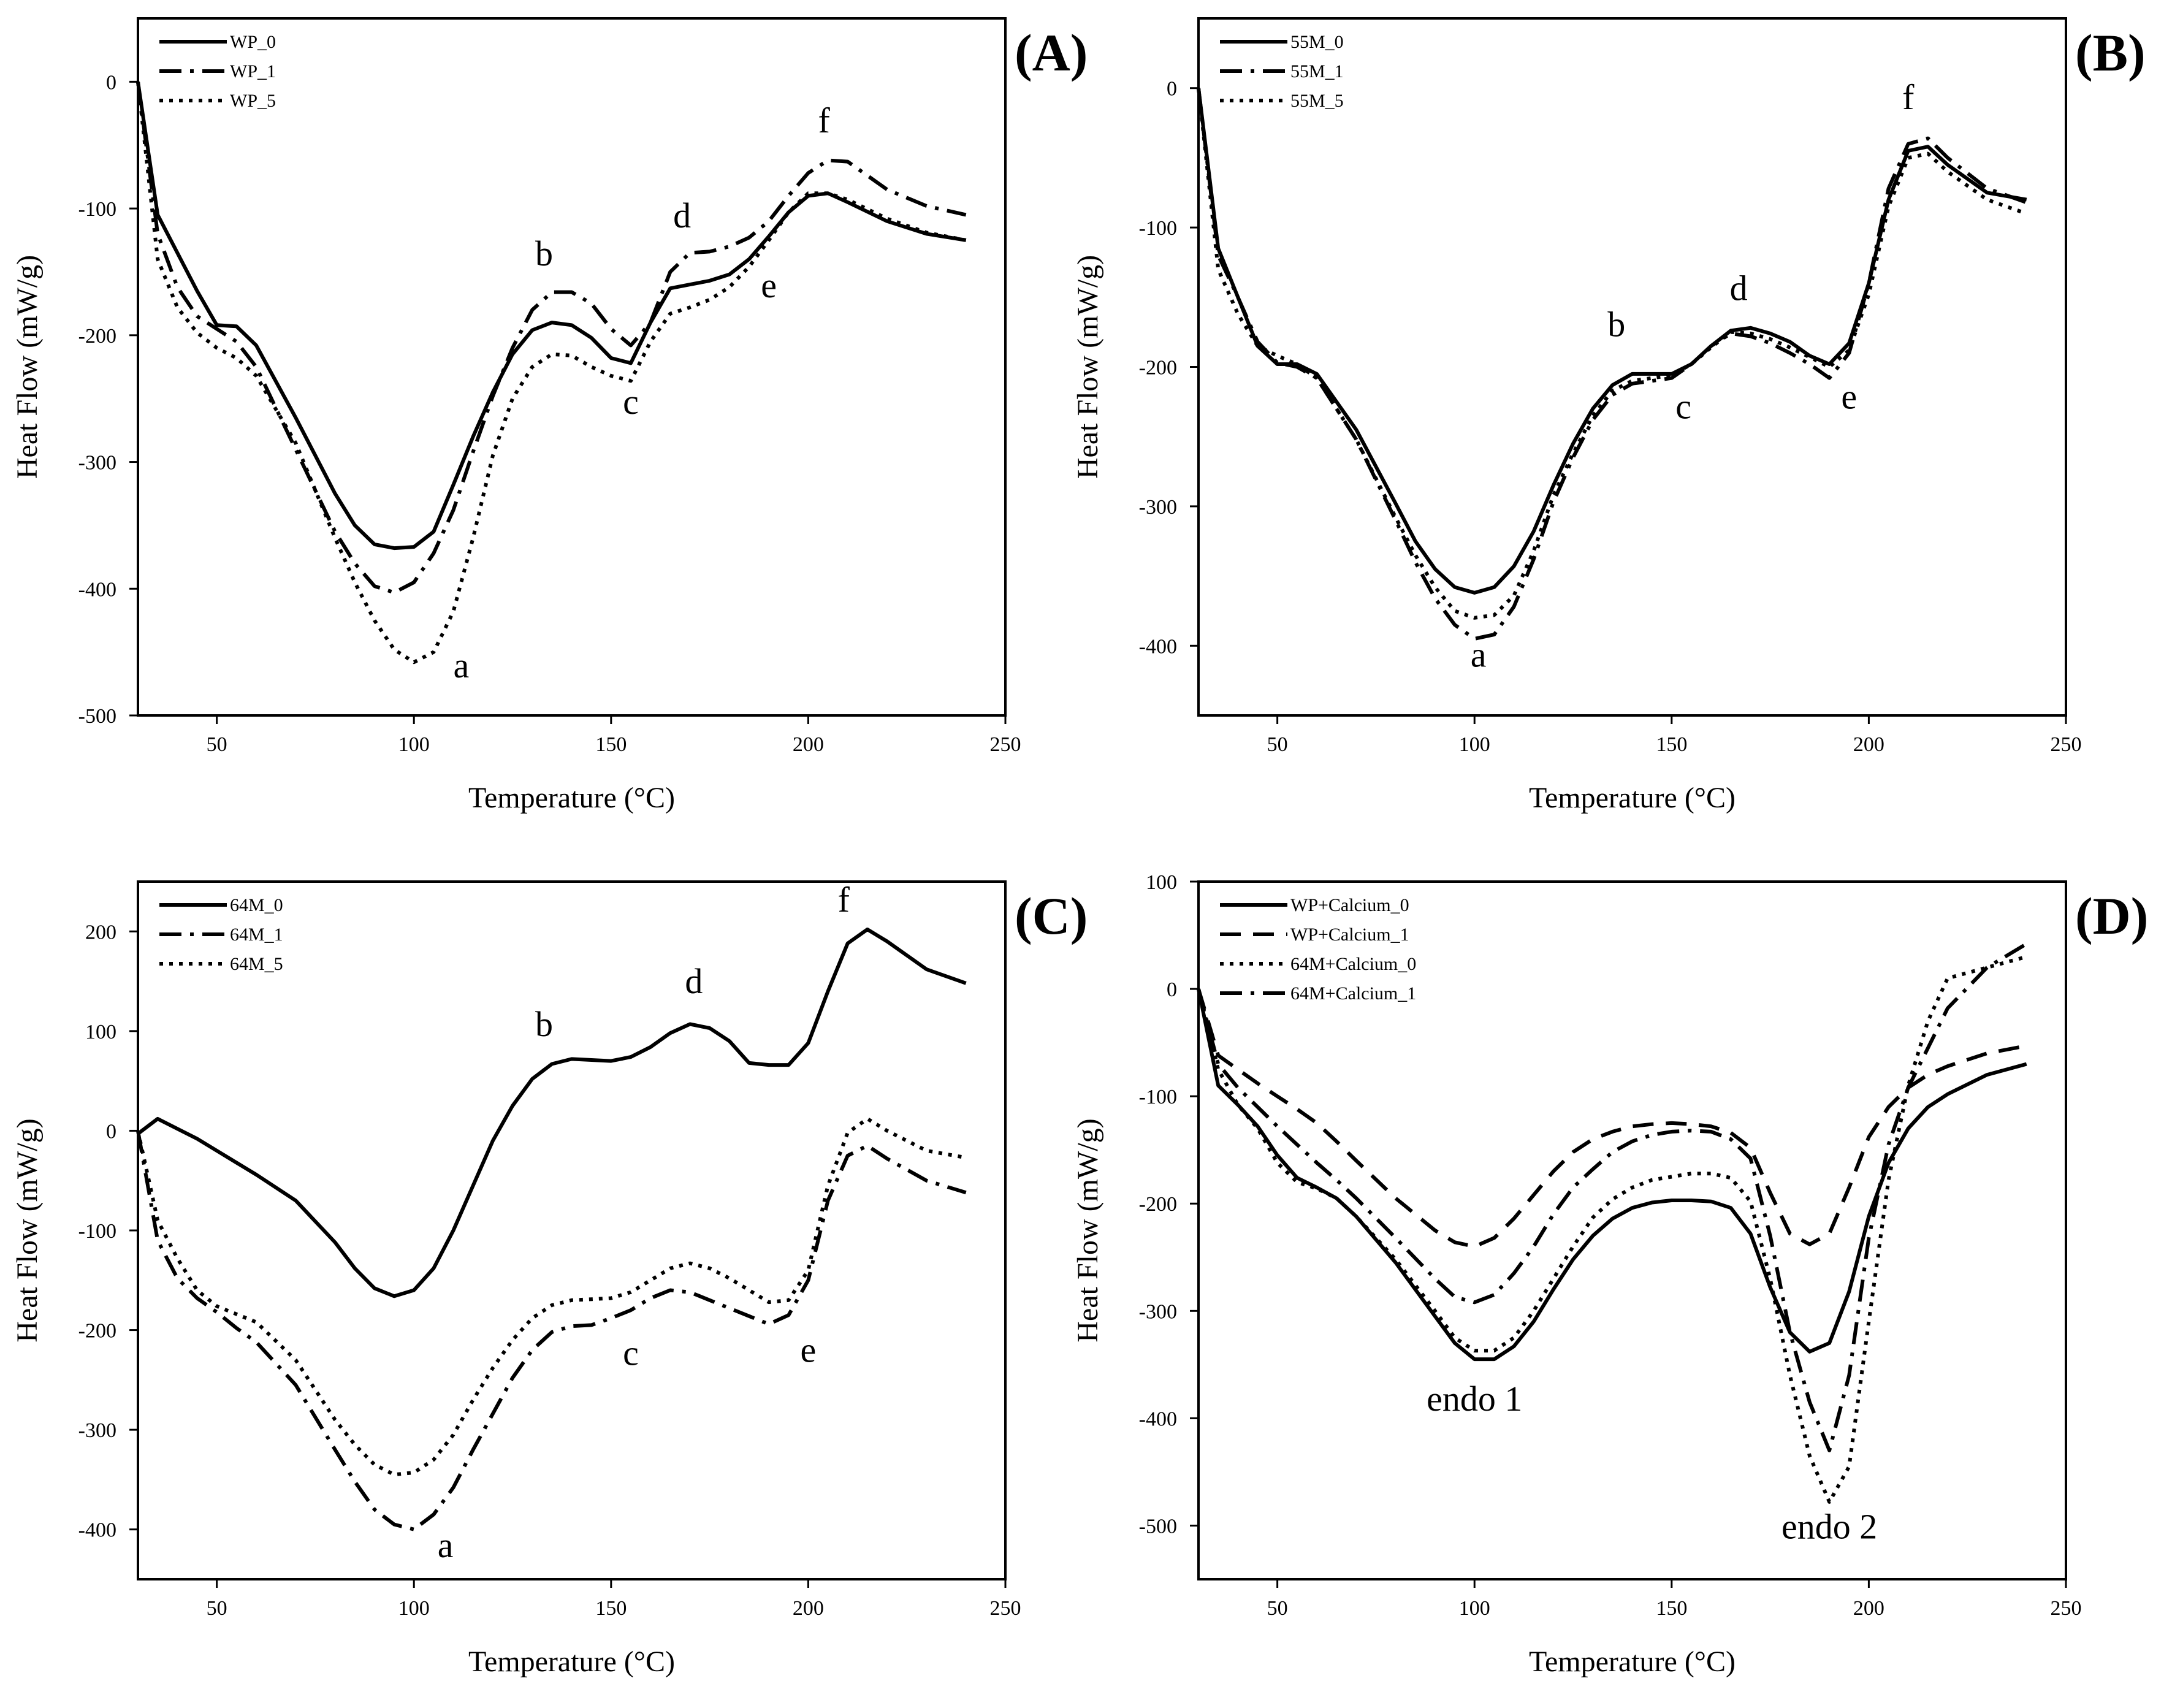 The image size is (2172, 1708). I want to click on legend-entry: 64M+Calcium_0, so click(1353, 964).